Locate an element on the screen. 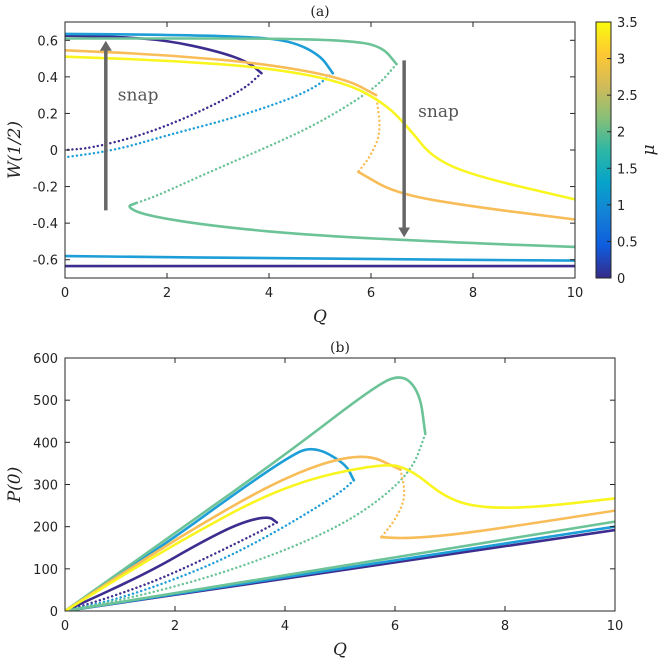  y-tick-label: -0.6 is located at coordinates (45, 261).